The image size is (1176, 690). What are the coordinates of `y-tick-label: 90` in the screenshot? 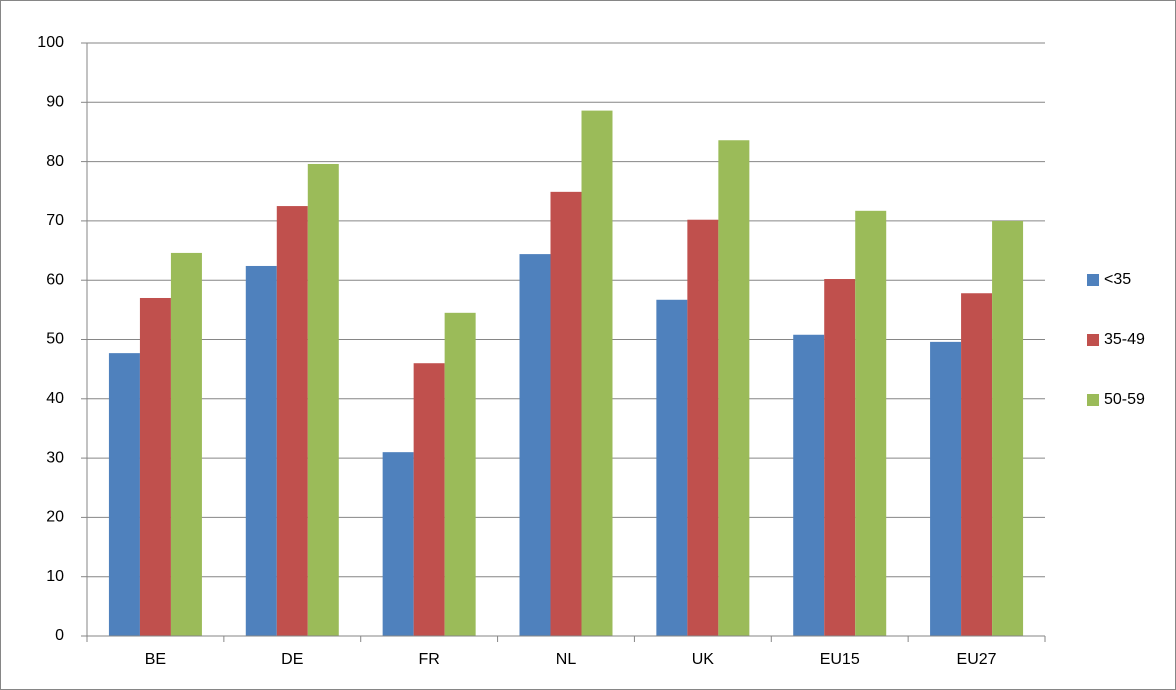 It's located at (55, 102).